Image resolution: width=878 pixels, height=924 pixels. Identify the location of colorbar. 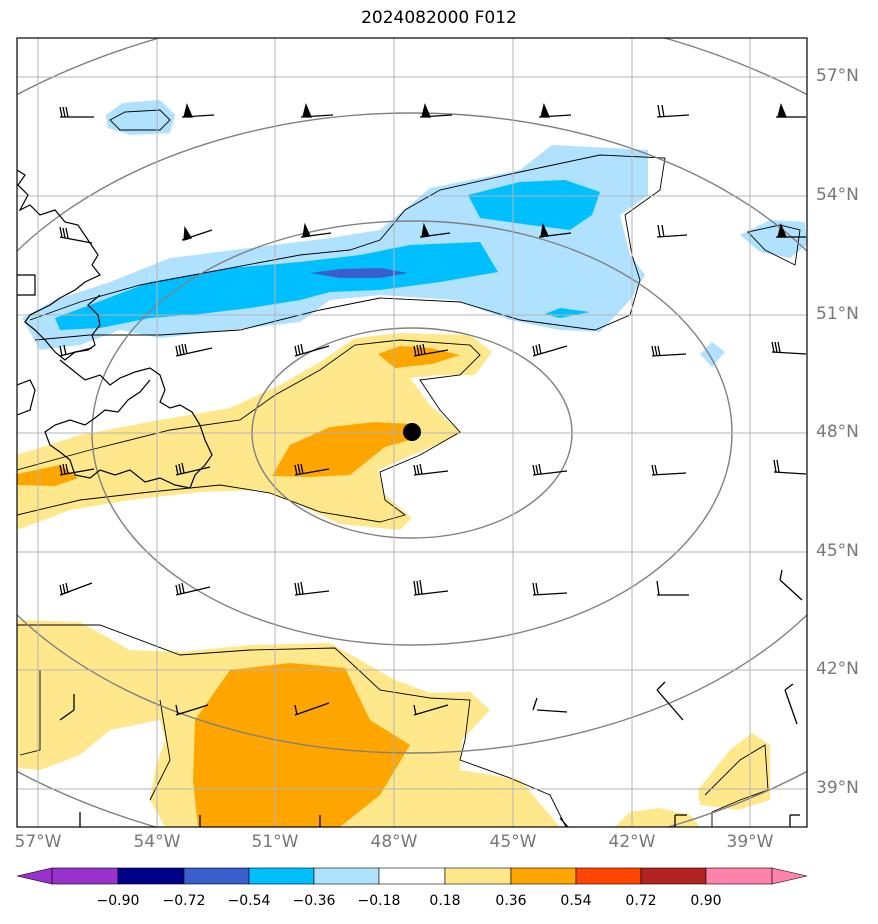
(412, 876).